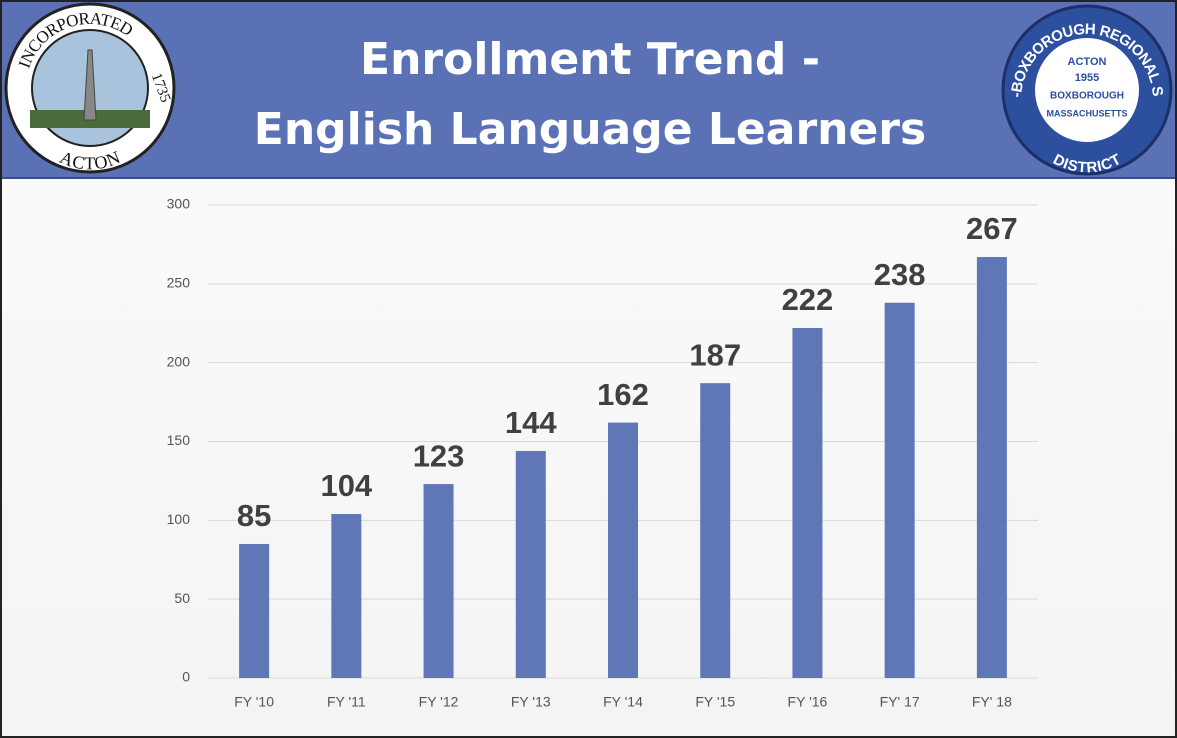 Image resolution: width=1177 pixels, height=738 pixels. I want to click on x-tick-label: FY '11, so click(346, 702).